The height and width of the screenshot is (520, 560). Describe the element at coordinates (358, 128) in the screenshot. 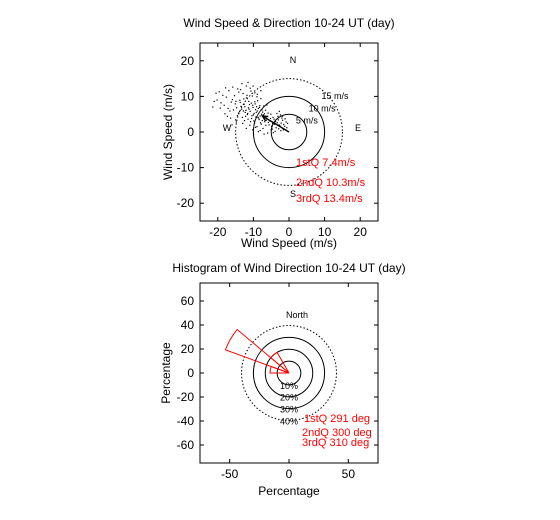

I see `compass-east: E` at that location.